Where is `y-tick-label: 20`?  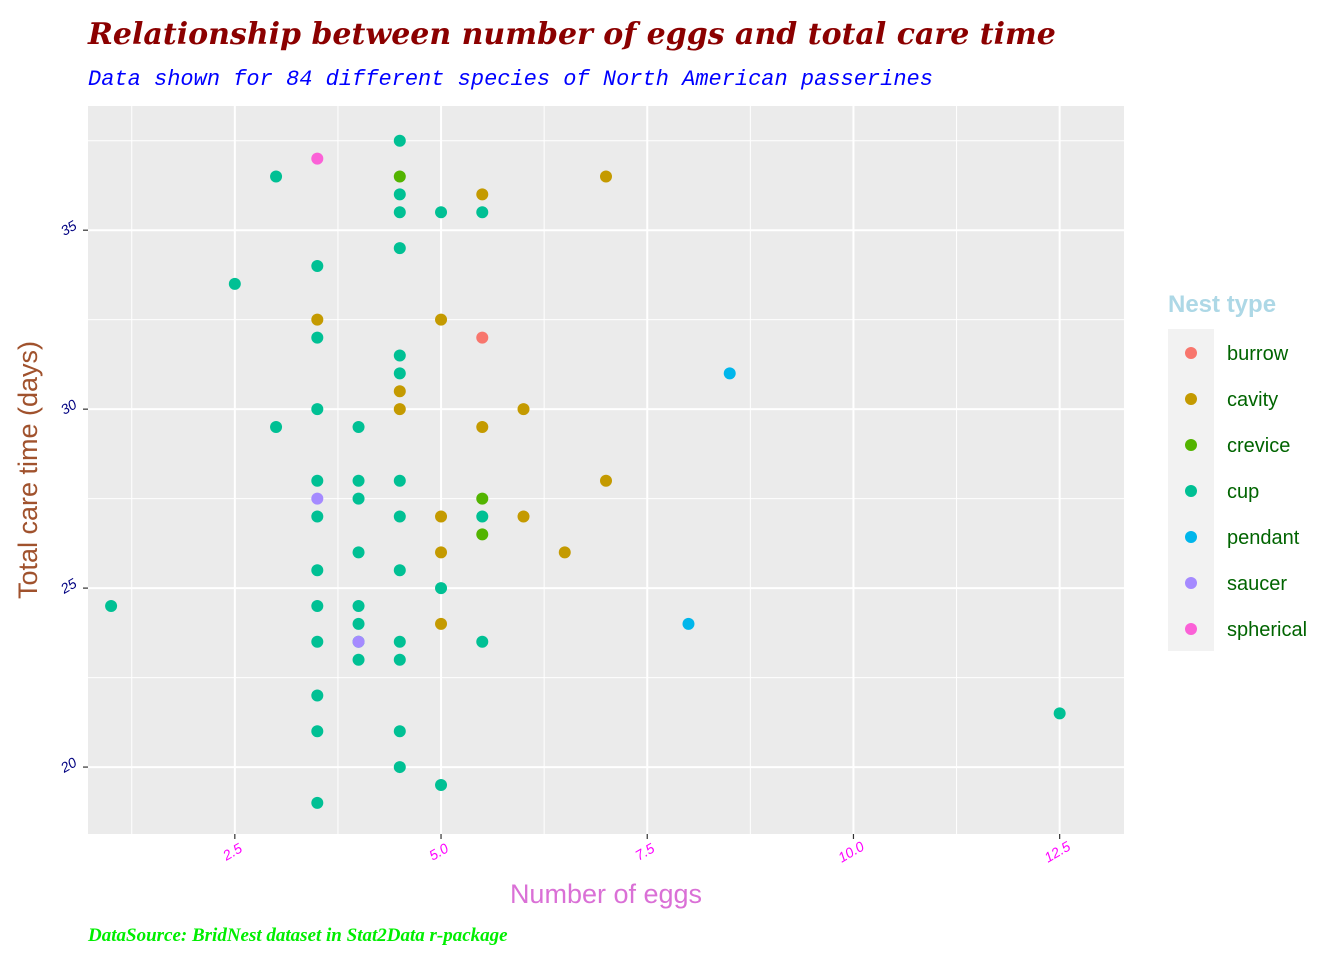 y-tick-label: 20 is located at coordinates (68, 765).